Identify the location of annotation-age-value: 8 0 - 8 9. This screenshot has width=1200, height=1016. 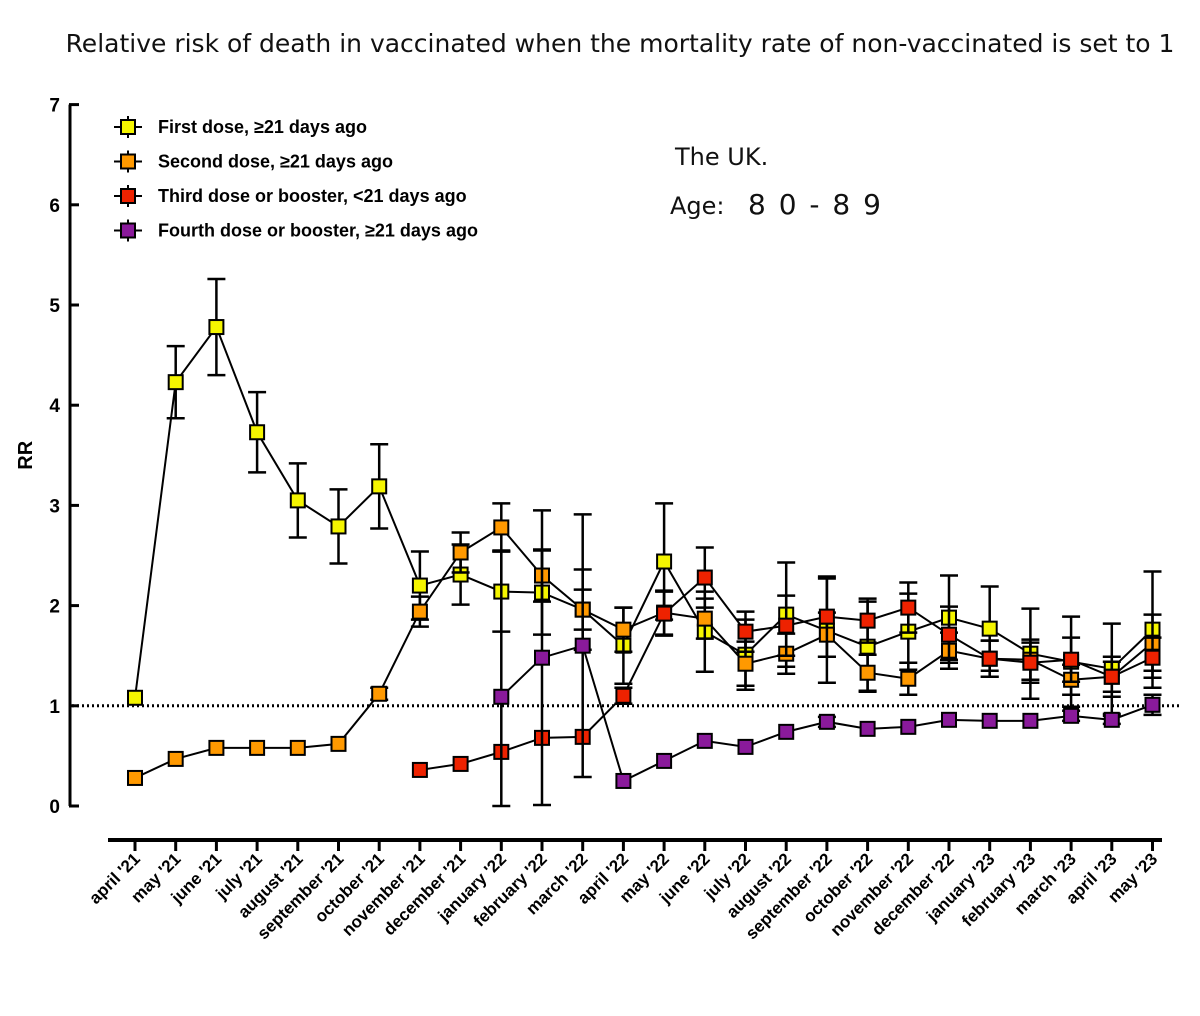
(815, 204).